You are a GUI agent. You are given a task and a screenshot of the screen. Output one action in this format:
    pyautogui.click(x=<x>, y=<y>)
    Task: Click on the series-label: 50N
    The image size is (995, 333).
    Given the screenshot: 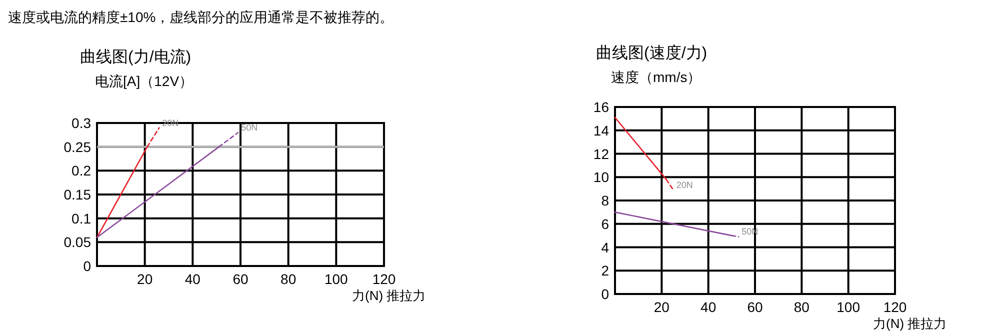 What is the action you would take?
    pyautogui.click(x=249, y=127)
    